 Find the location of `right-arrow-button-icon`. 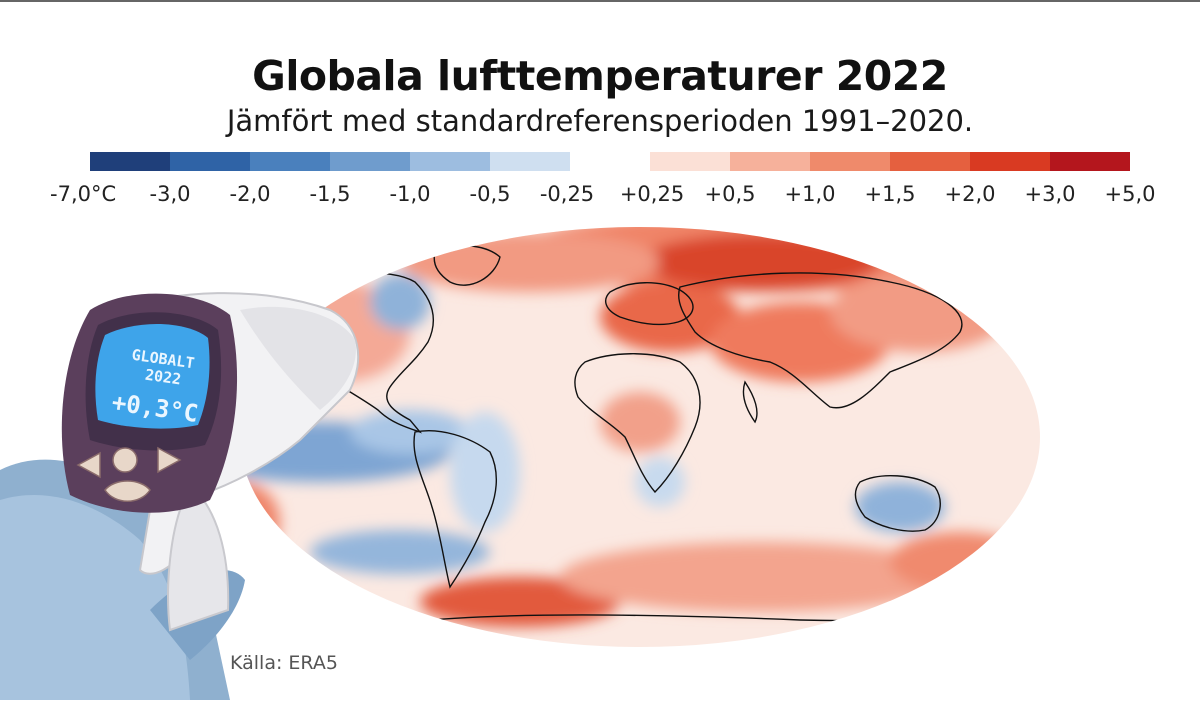

right-arrow-button-icon is located at coordinates (169, 460).